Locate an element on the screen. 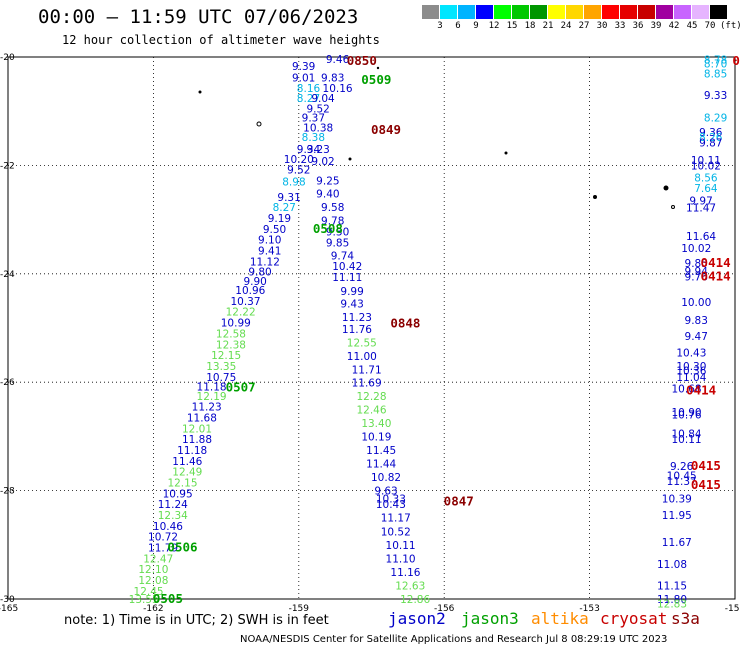 This screenshot has height=650, width=740. wave-height-value: 11.95 is located at coordinates (677, 516).